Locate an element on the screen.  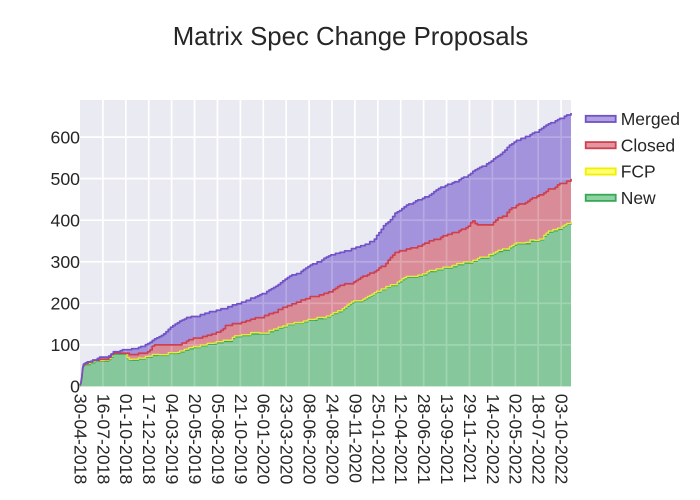
svg-text: 24-08-2020 is located at coordinates (332, 439).